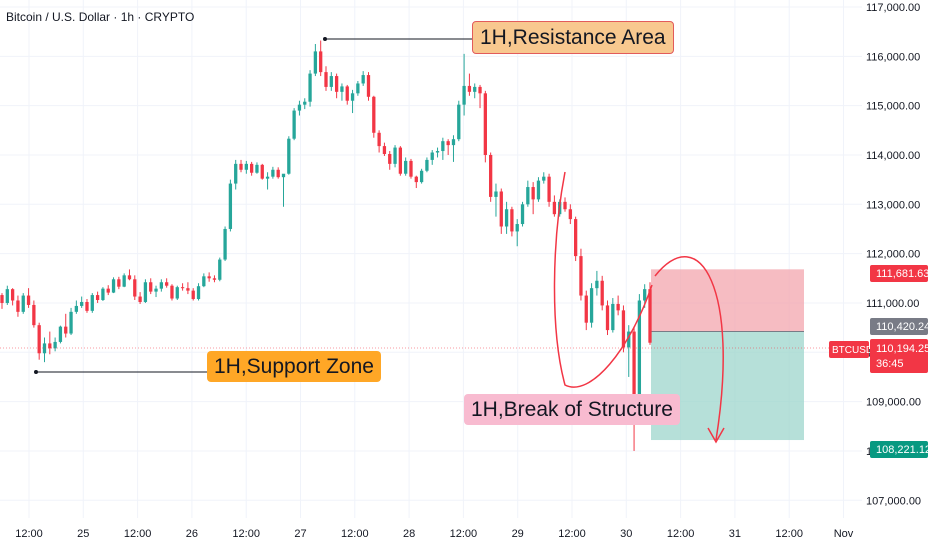  What do you see at coordinates (83, 534) in the screenshot?
I see `x-tick-label: 25` at bounding box center [83, 534].